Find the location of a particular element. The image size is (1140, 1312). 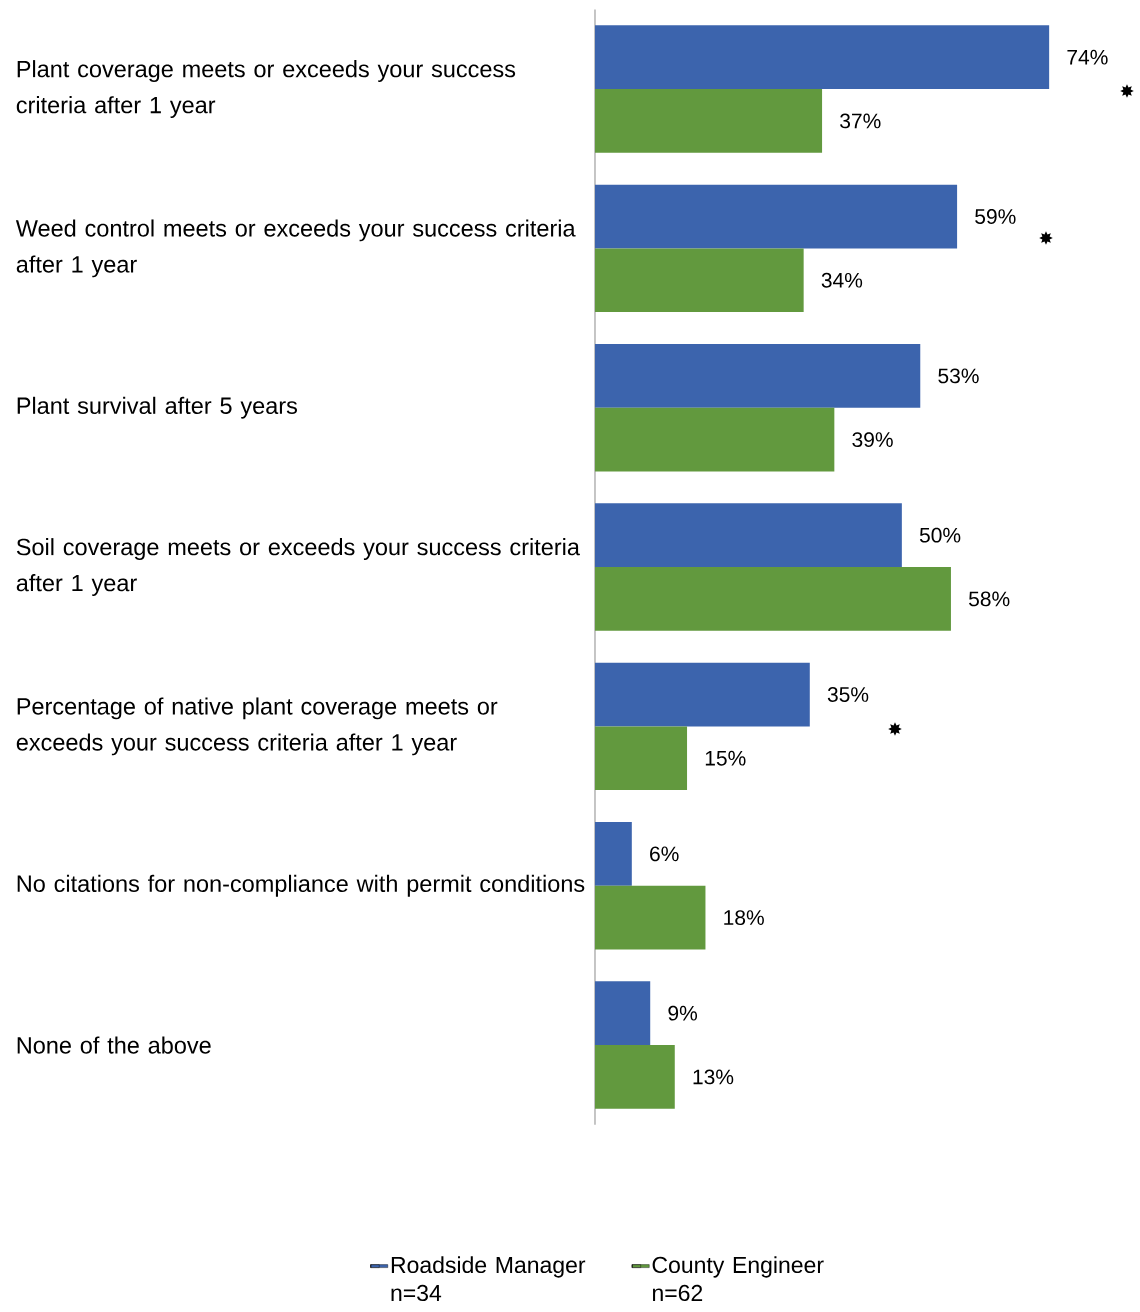

data-label: 15% is located at coordinates (725, 758).